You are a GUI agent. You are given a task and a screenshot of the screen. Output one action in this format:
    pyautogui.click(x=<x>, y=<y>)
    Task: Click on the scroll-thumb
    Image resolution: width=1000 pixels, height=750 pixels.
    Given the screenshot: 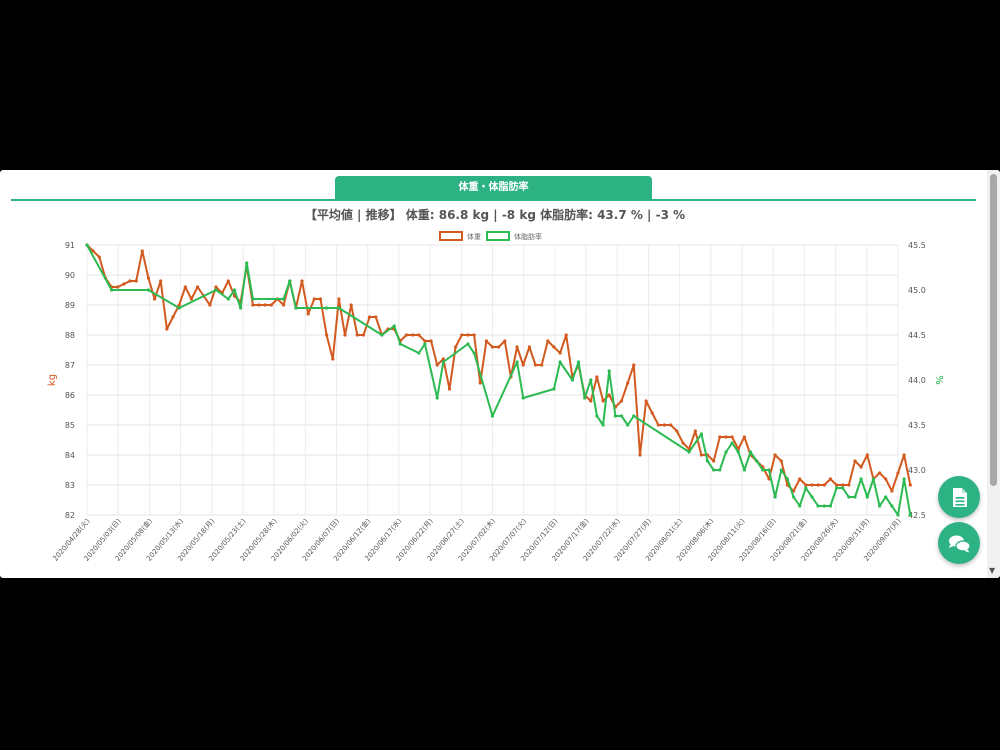 What is the action you would take?
    pyautogui.click(x=993, y=330)
    